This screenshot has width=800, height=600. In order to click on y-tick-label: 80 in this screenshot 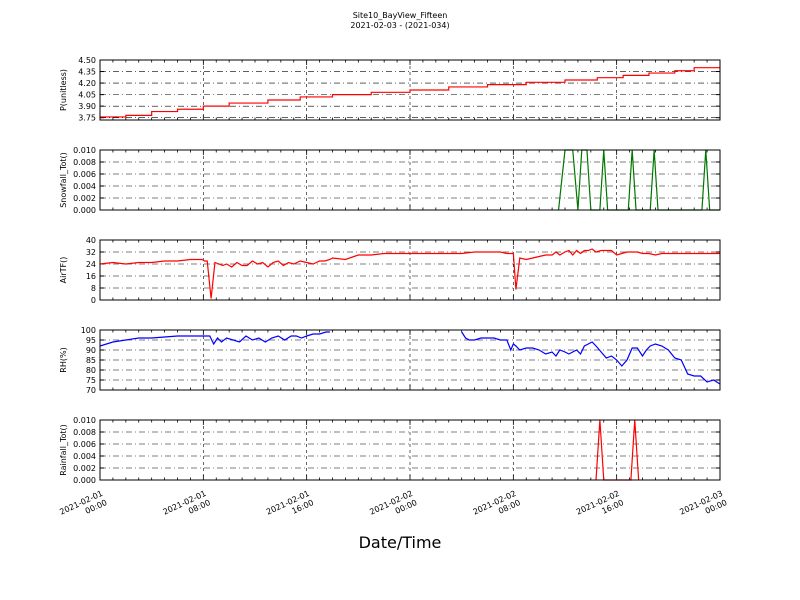, I will do `click(91, 370)`.